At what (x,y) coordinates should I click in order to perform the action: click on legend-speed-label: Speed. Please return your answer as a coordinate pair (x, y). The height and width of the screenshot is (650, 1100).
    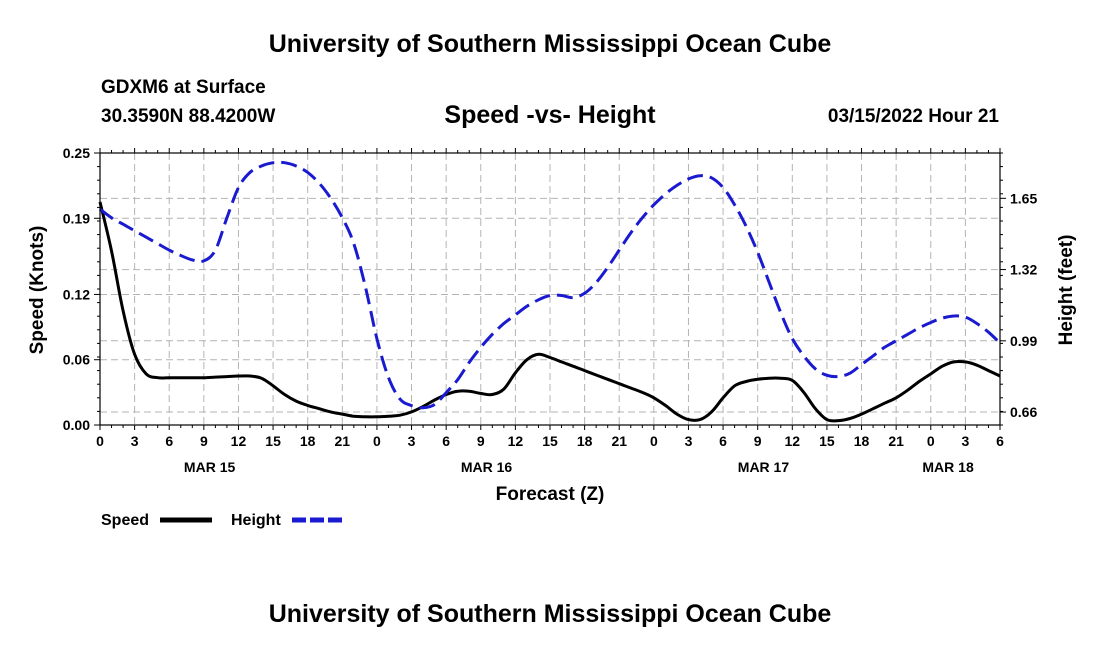
    Looking at the image, I should click on (125, 520).